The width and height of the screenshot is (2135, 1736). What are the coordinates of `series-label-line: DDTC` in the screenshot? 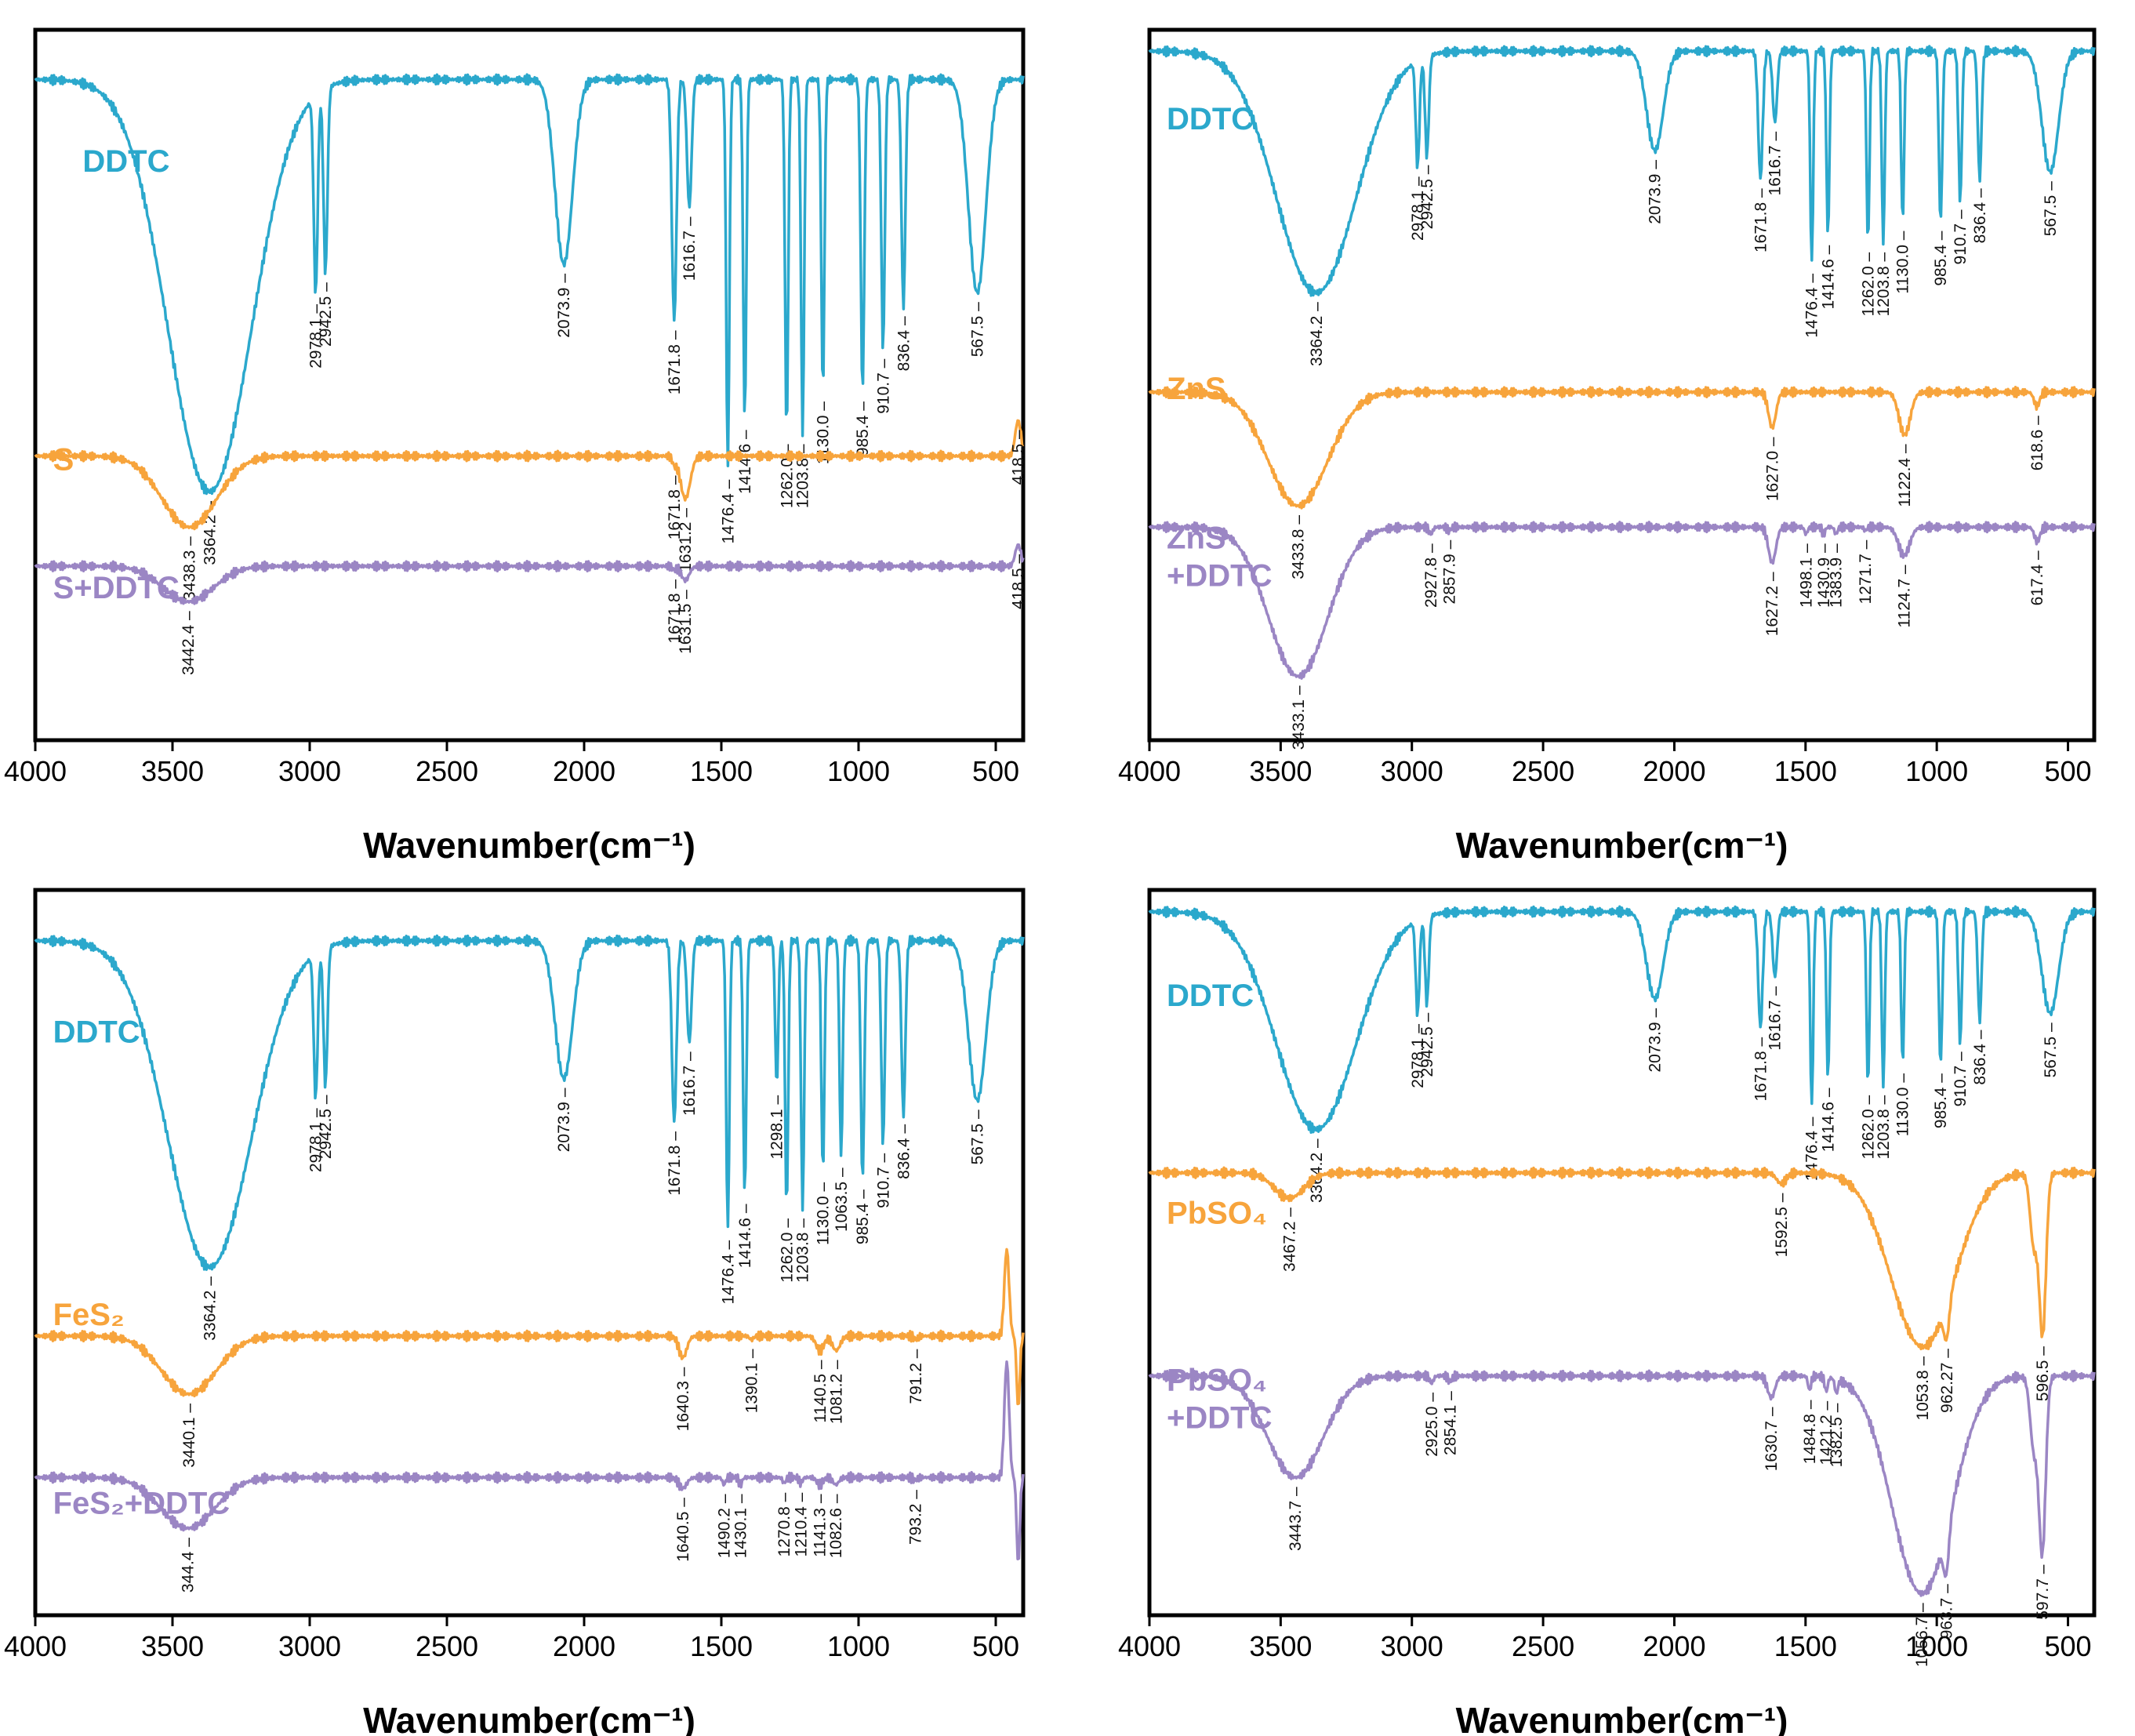 It's located at (125, 161).